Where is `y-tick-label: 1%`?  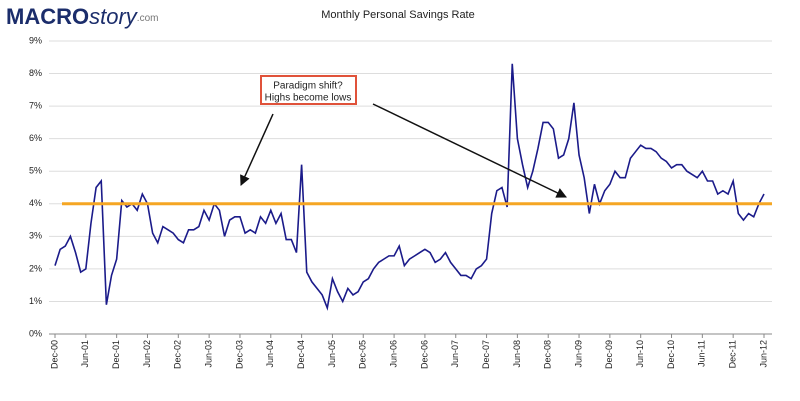
y-tick-label: 1% is located at coordinates (35, 301).